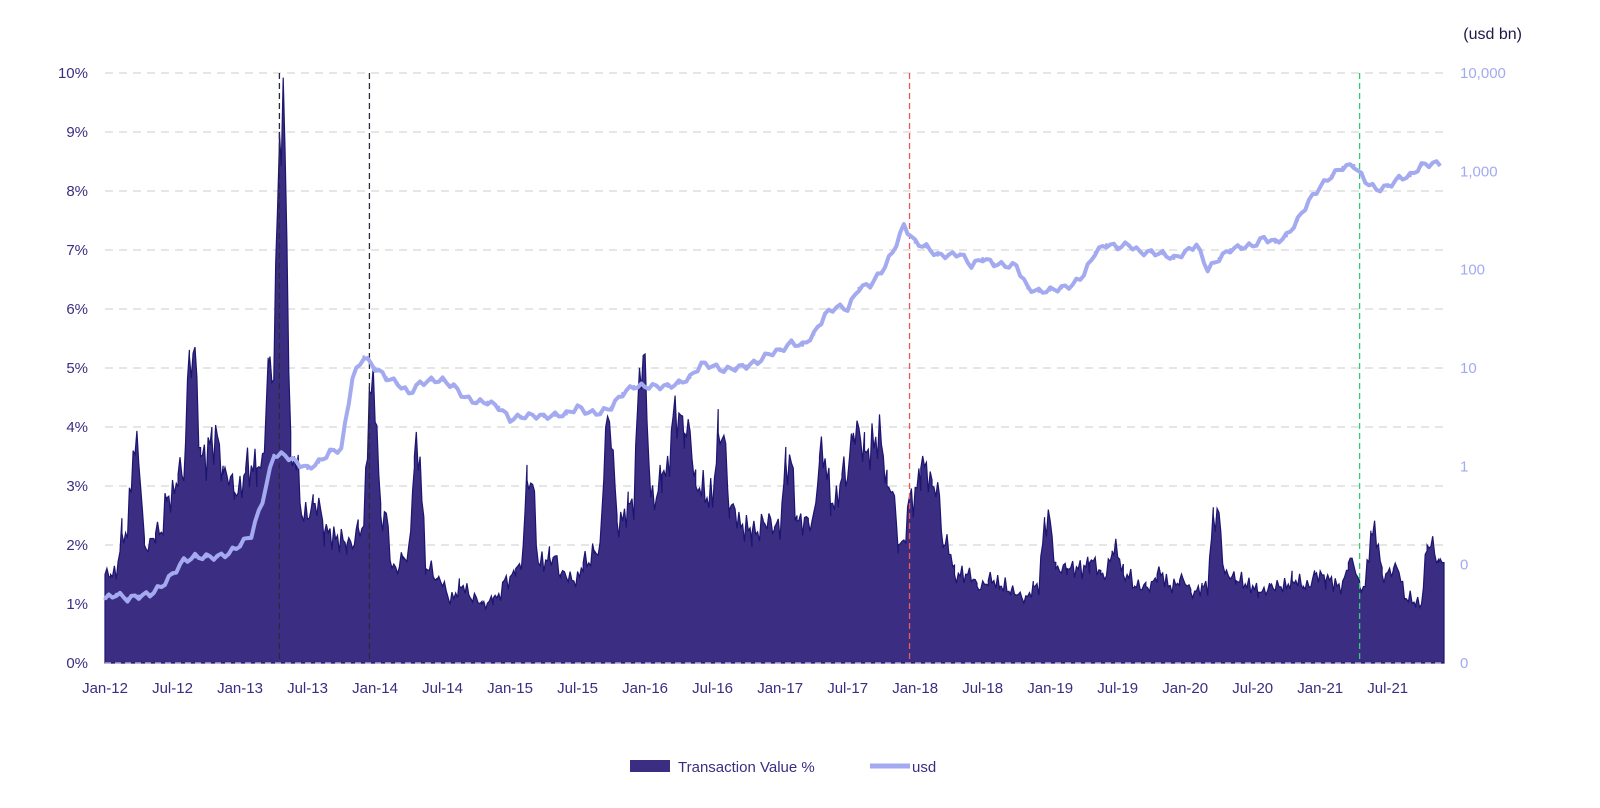 The image size is (1600, 808). Describe the element at coordinates (1472, 270) in the screenshot. I see `right-tick-label: 100` at that location.